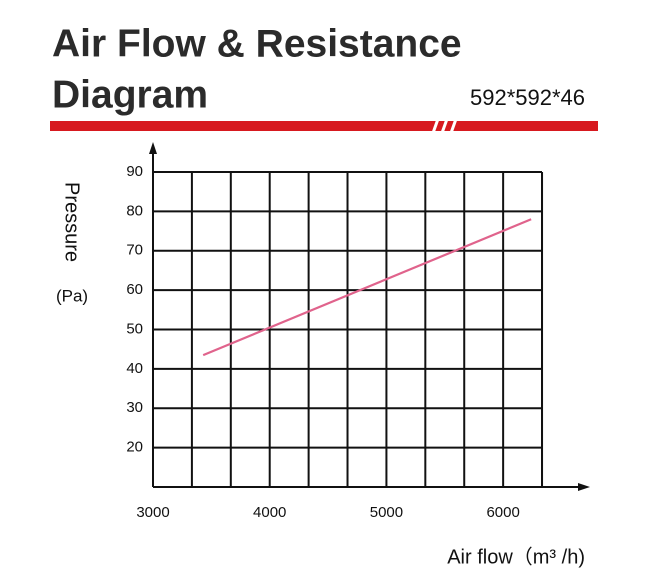 The height and width of the screenshot is (587, 650). I want to click on x-axis-label: Air flow（m³ /h), so click(516, 556).